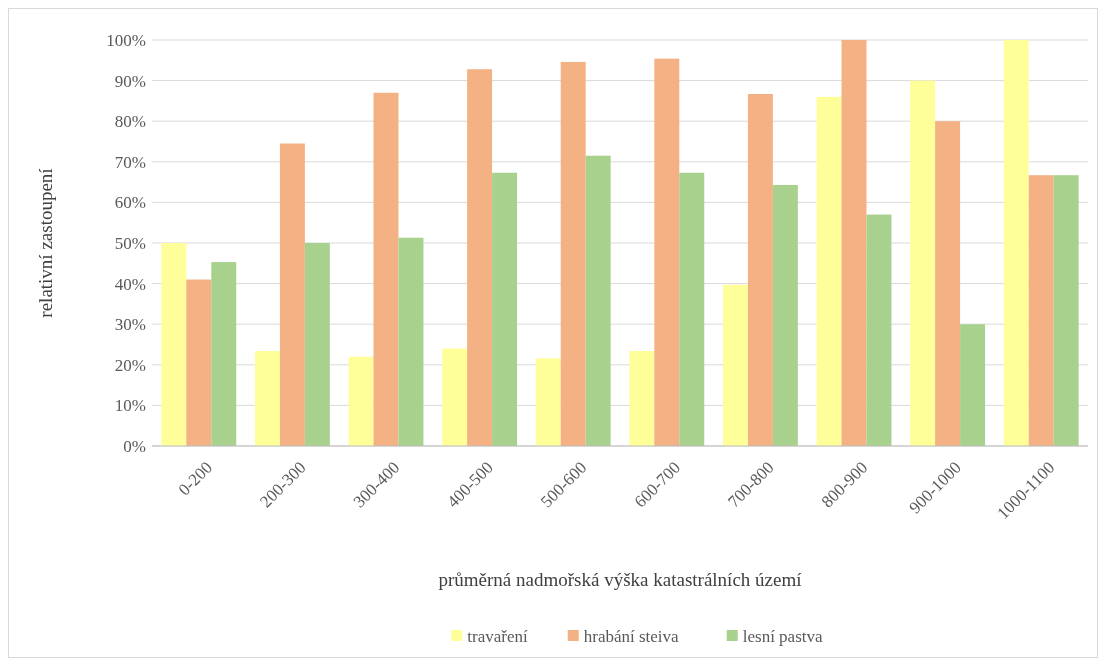 The width and height of the screenshot is (1106, 664). I want to click on y-tick-label: 100%, so click(126, 40).